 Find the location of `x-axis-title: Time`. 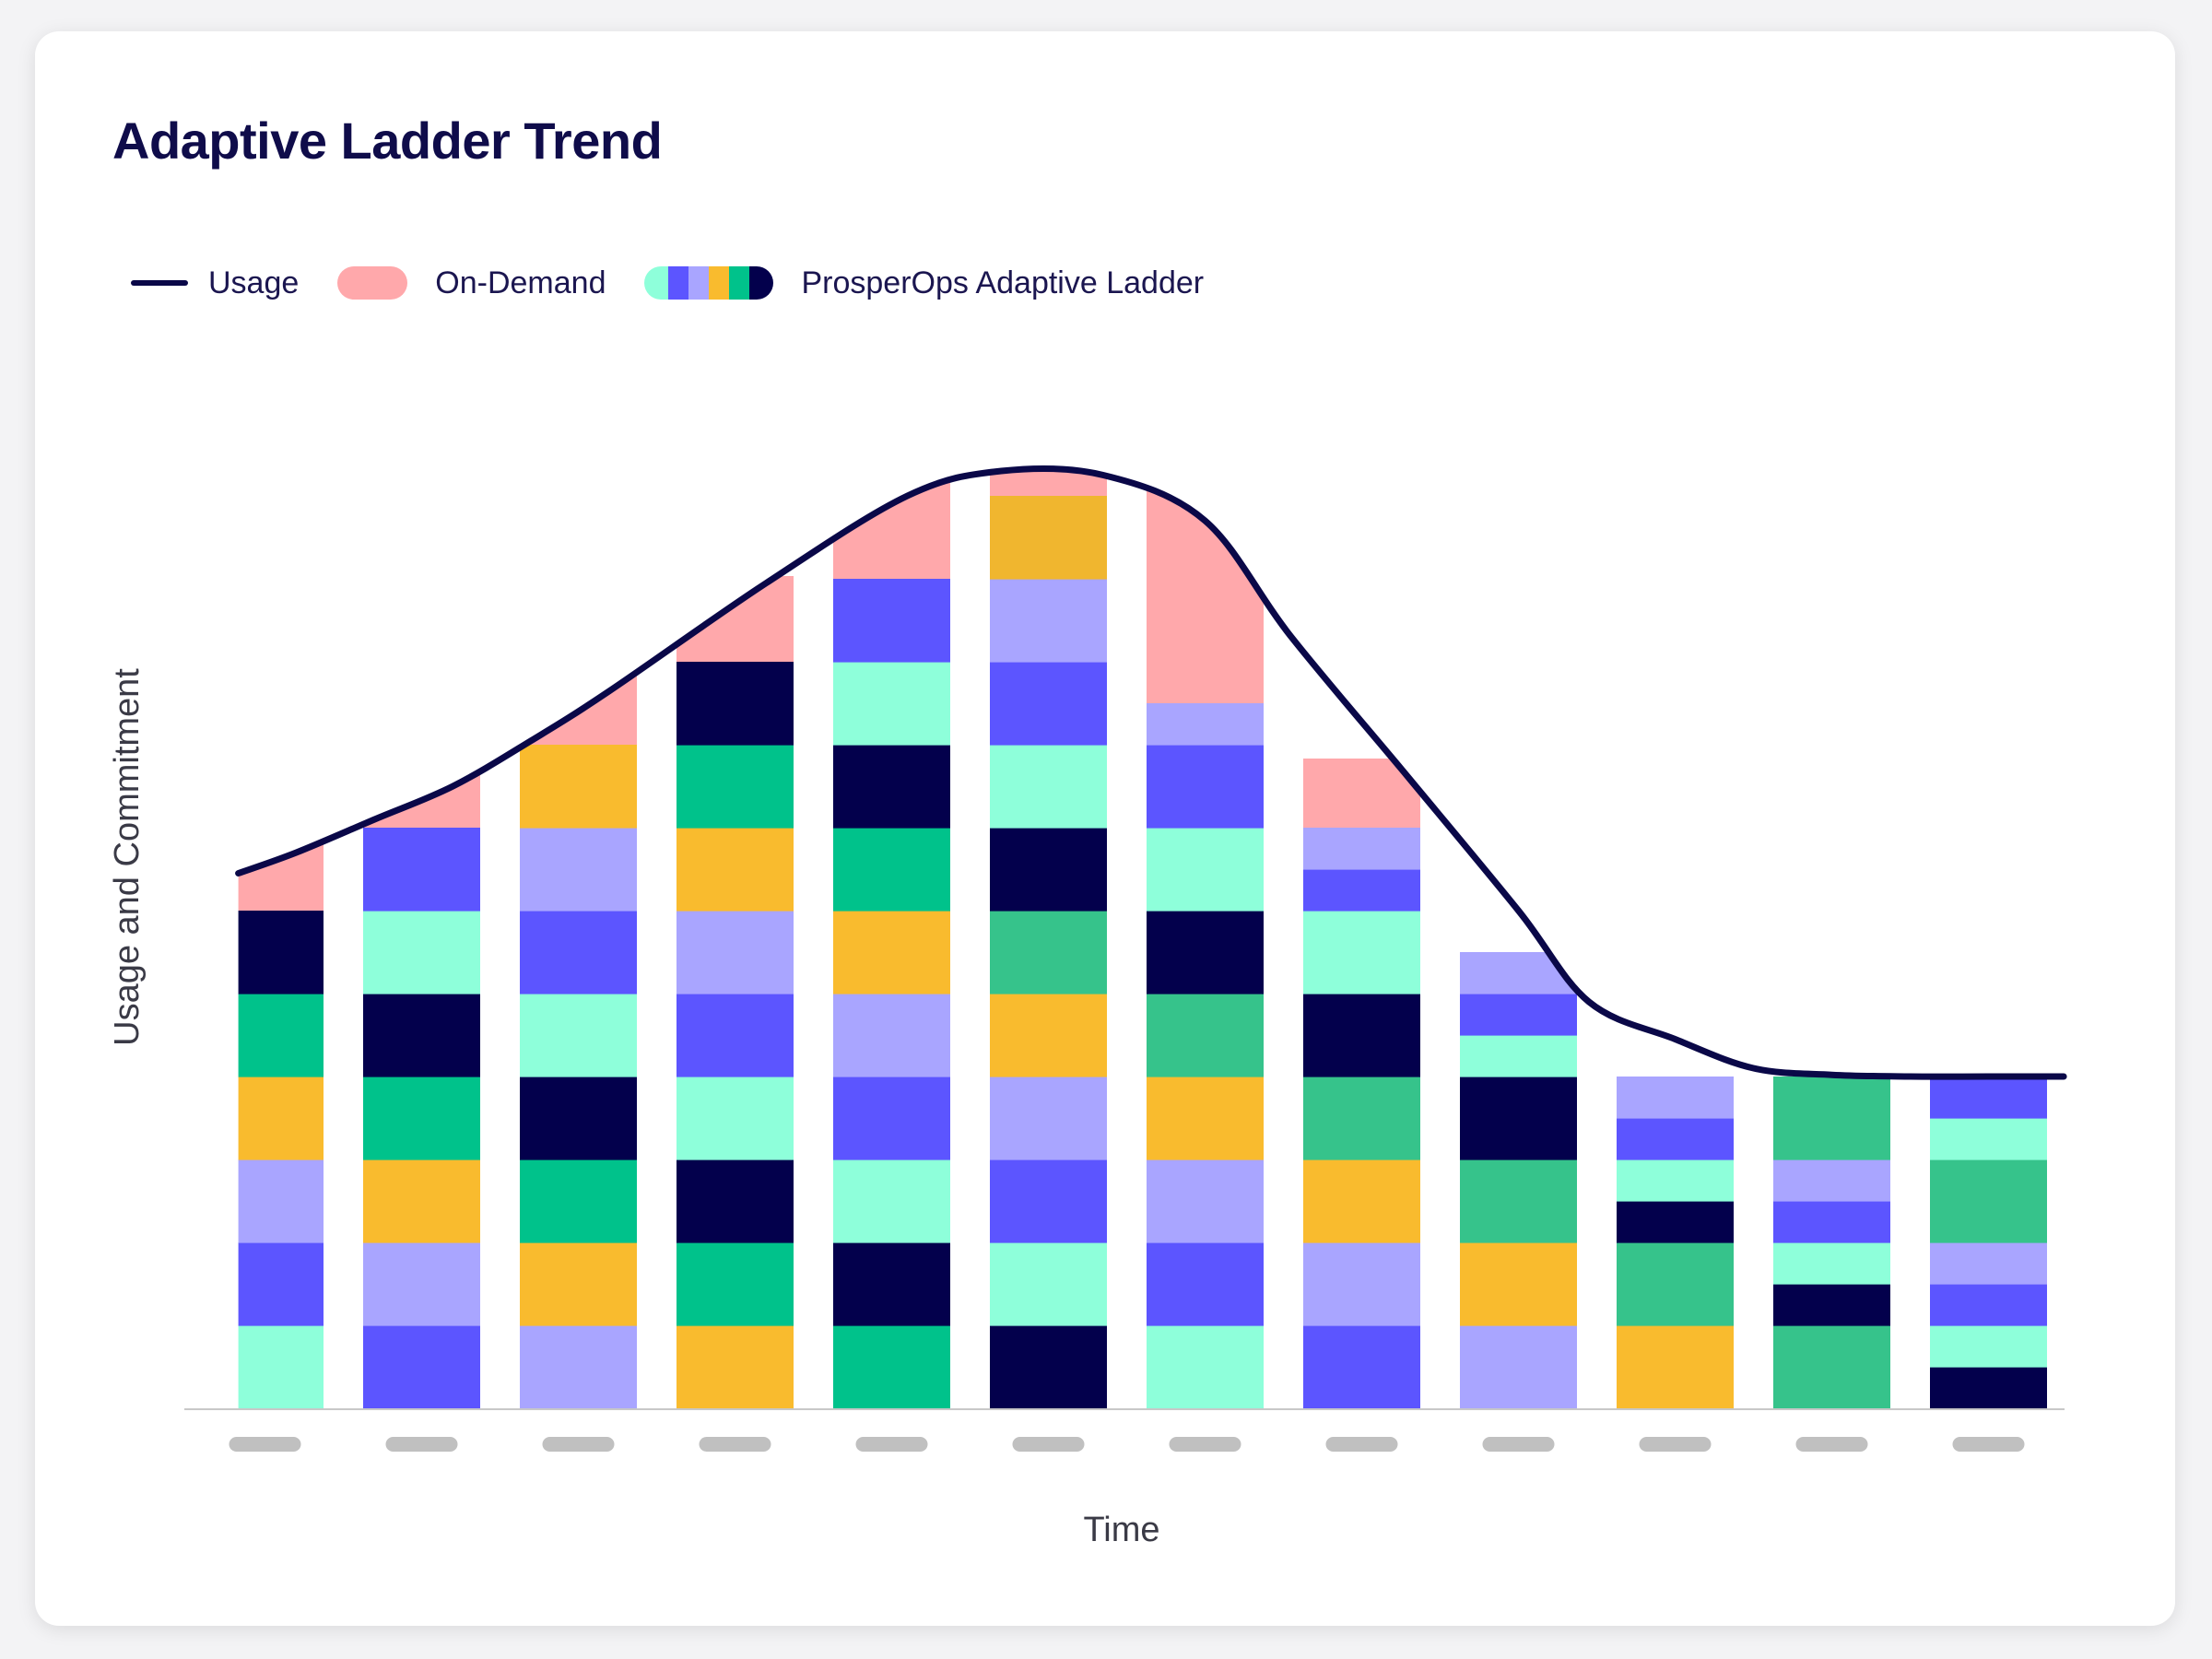

x-axis-title: Time is located at coordinates (1121, 1530).